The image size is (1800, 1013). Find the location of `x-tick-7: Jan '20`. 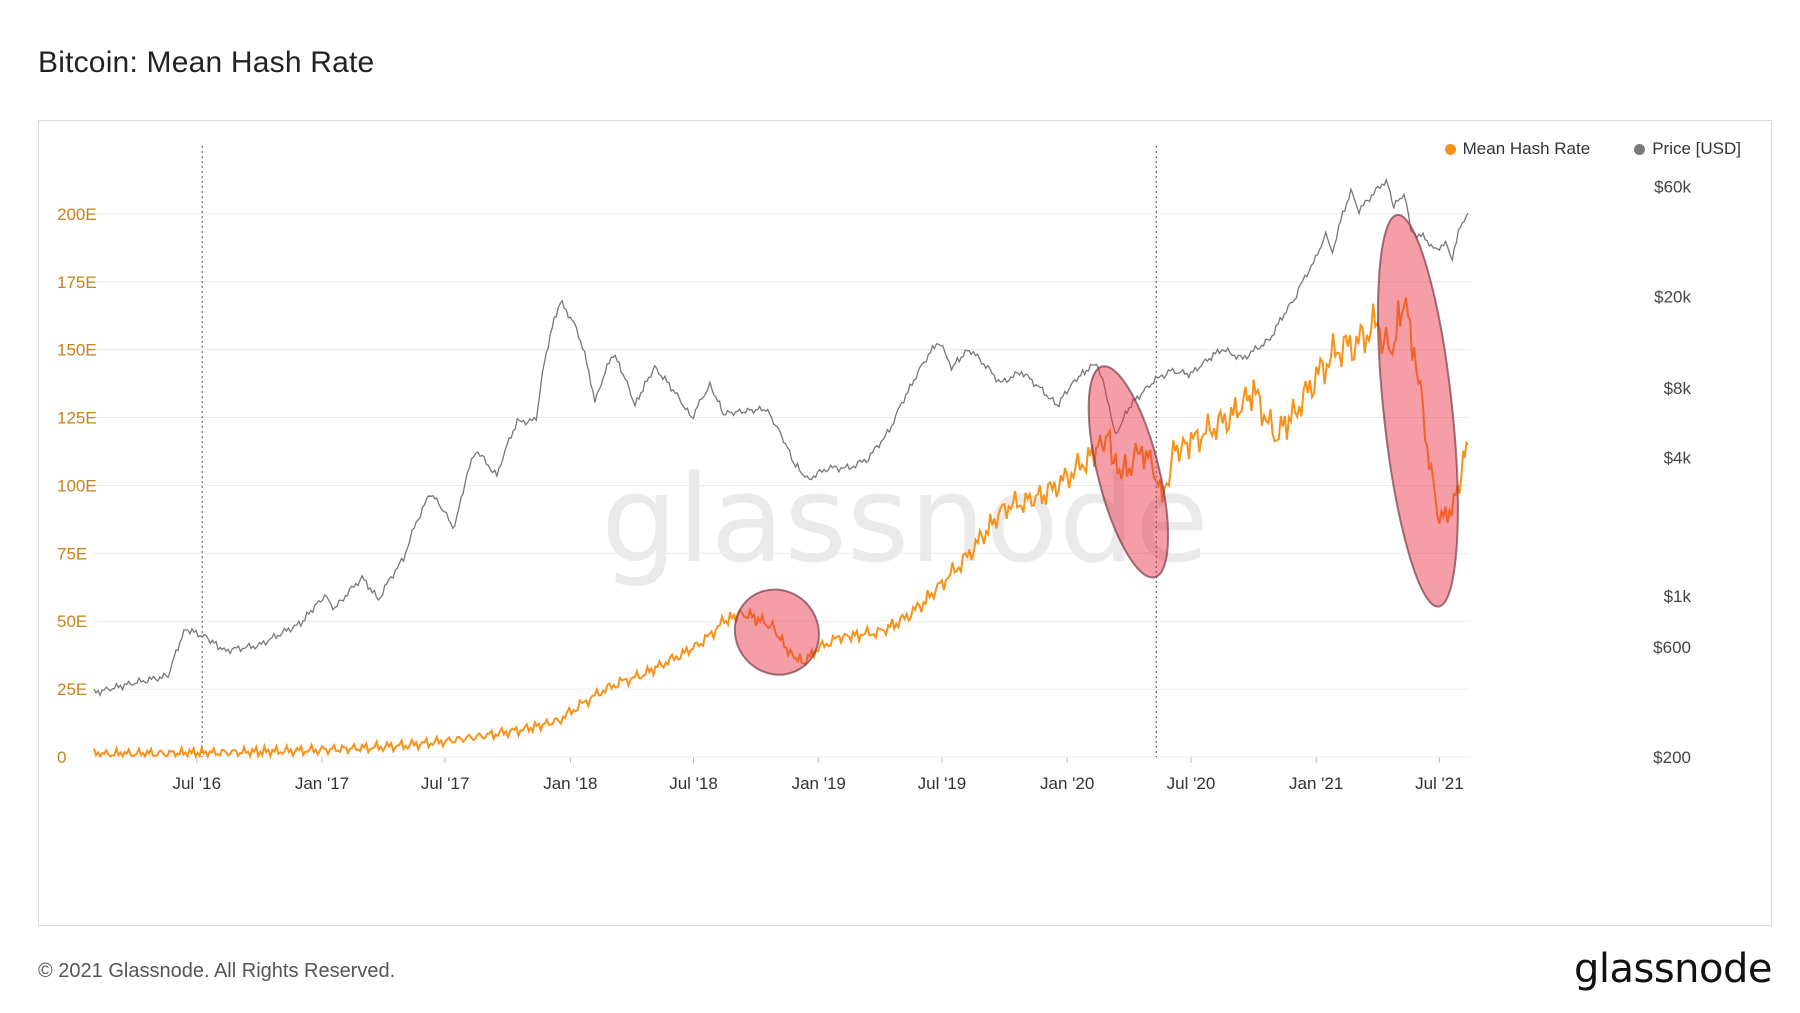

x-tick-7: Jan '20 is located at coordinates (1067, 783).